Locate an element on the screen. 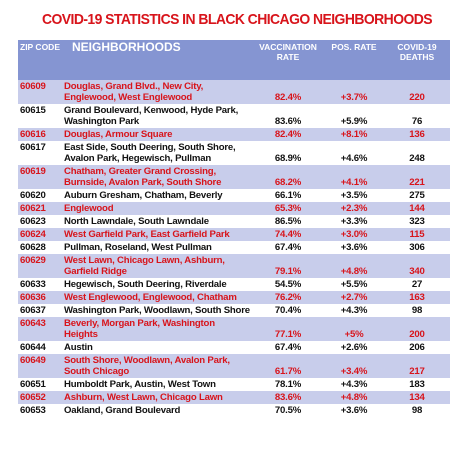  vaccination-rate: 66.1% is located at coordinates (288, 195).